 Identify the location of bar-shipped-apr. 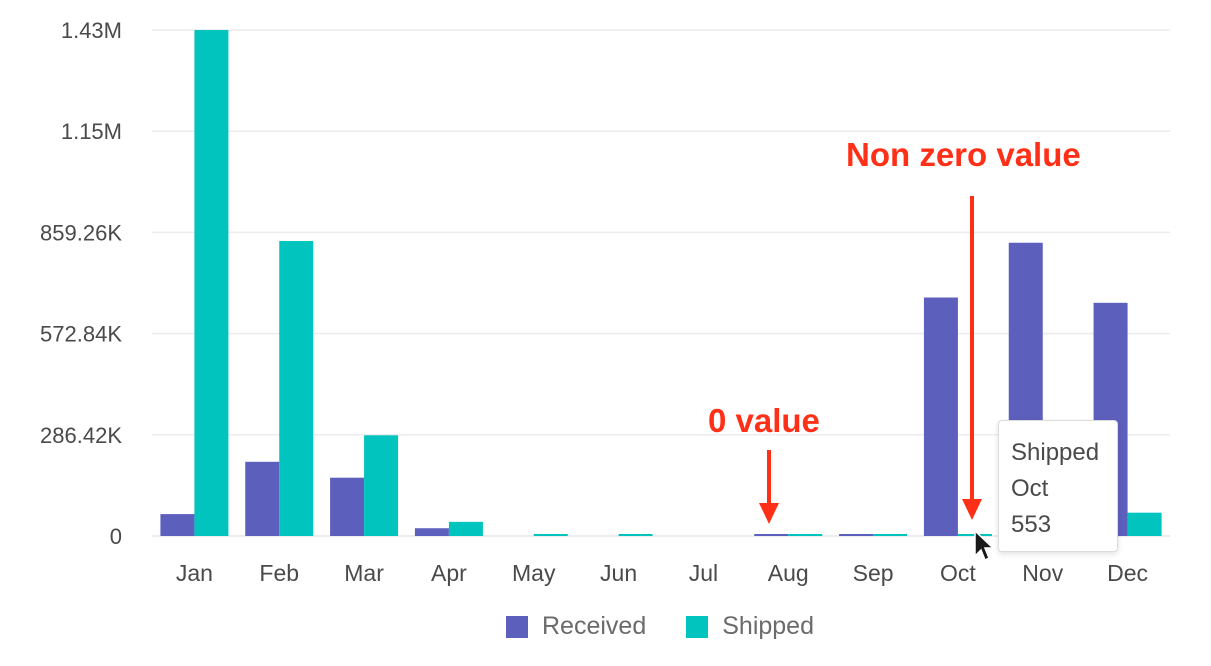
(466, 529).